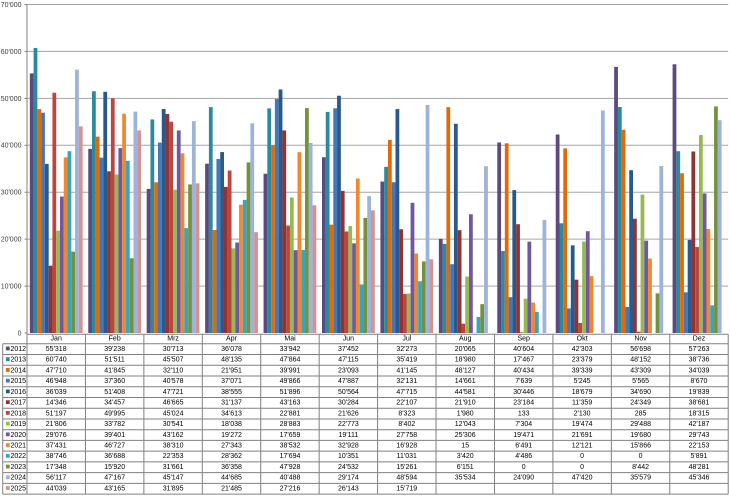  I want to click on svg-text: 33'782, so click(114, 424).